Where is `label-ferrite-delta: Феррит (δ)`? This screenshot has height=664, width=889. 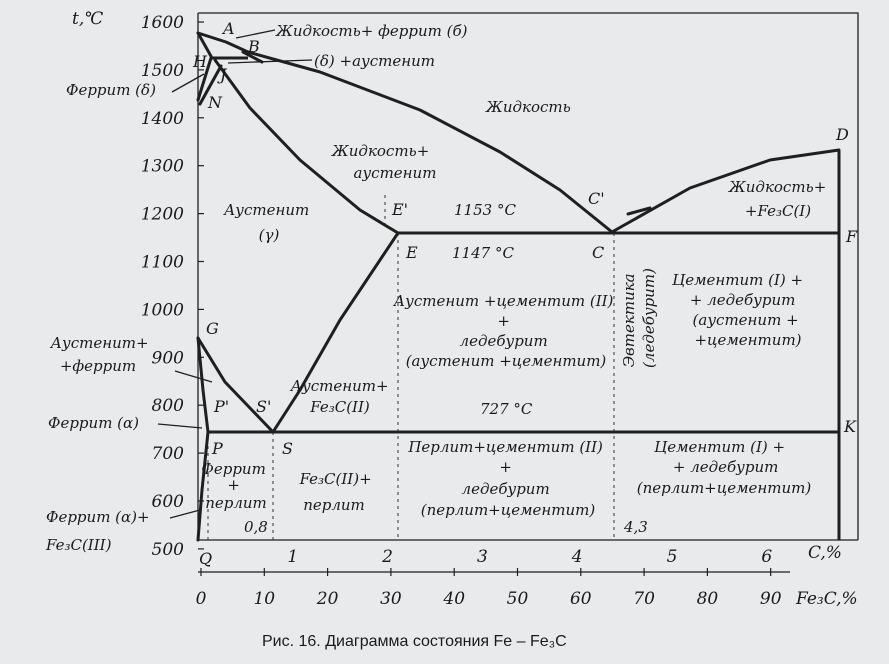 label-ferrite-delta: Феррит (δ) is located at coordinates (111, 90).